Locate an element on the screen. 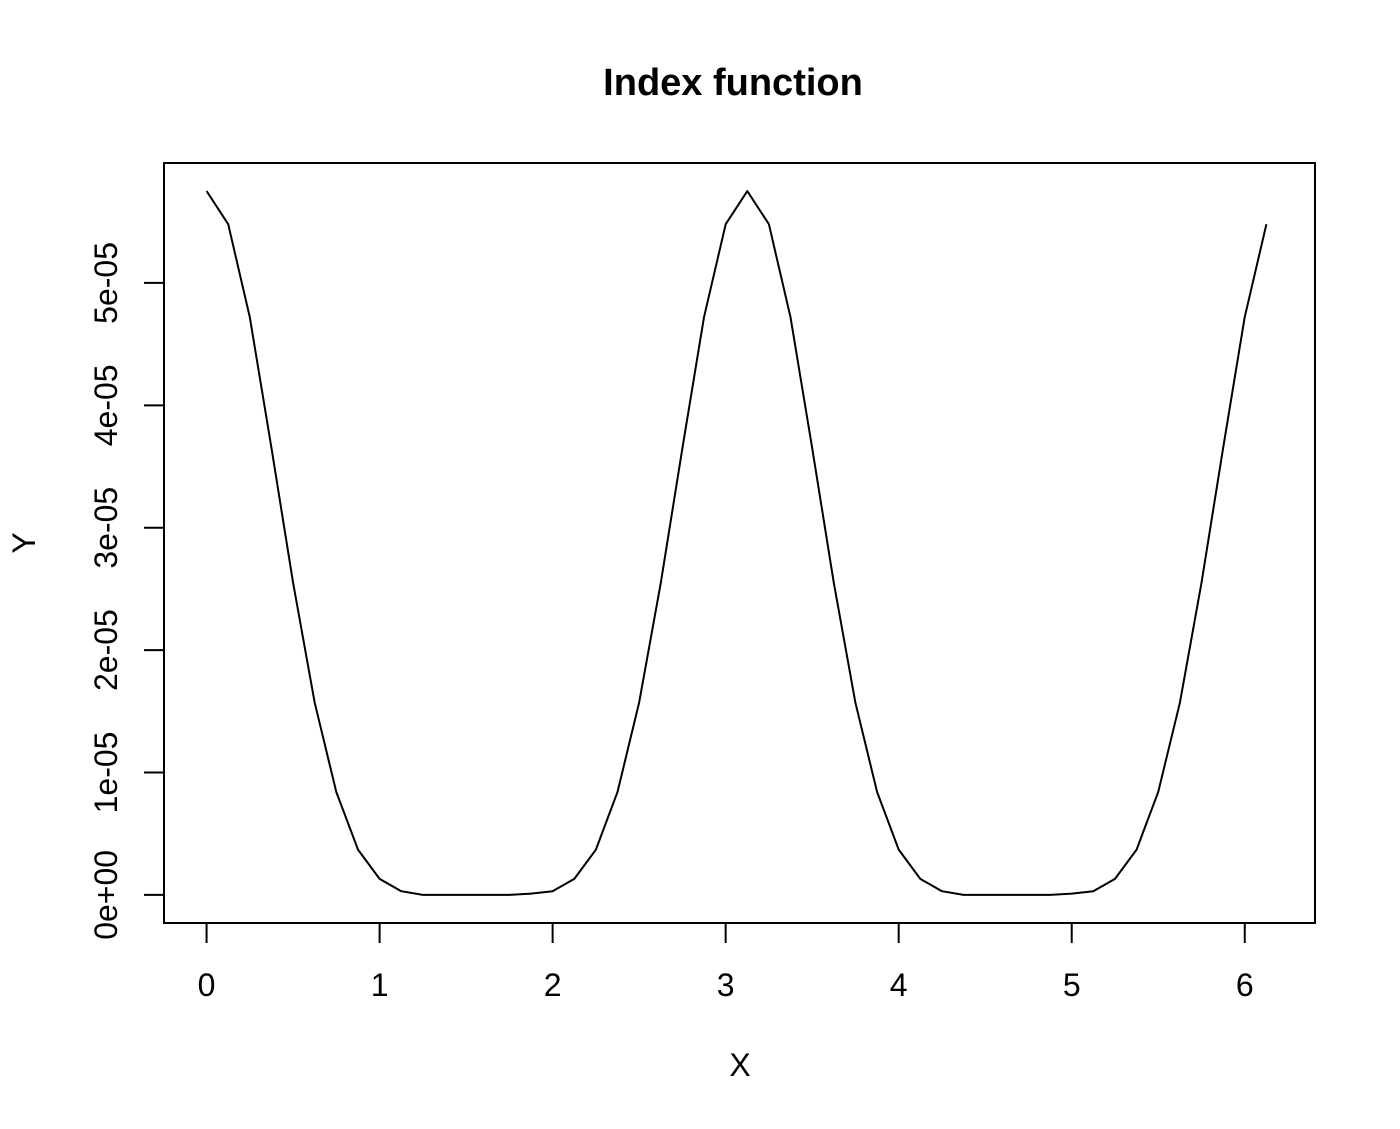  x-tick-label: 1 is located at coordinates (380, 985).